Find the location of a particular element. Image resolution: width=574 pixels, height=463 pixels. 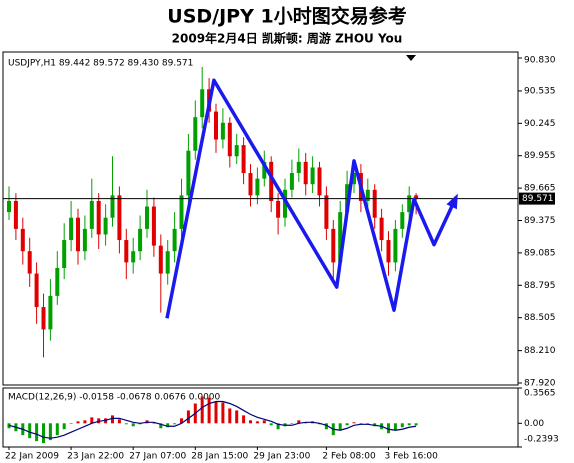

y-tick-label: 0.00 is located at coordinates (534, 424).